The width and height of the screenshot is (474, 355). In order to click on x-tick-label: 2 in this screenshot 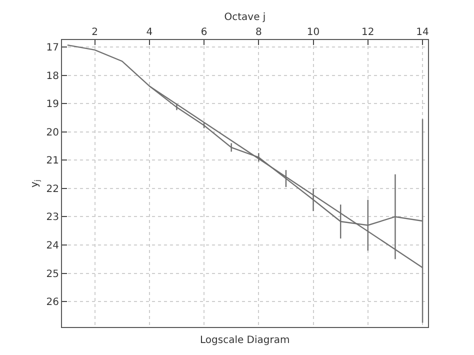, I will do `click(95, 32)`.